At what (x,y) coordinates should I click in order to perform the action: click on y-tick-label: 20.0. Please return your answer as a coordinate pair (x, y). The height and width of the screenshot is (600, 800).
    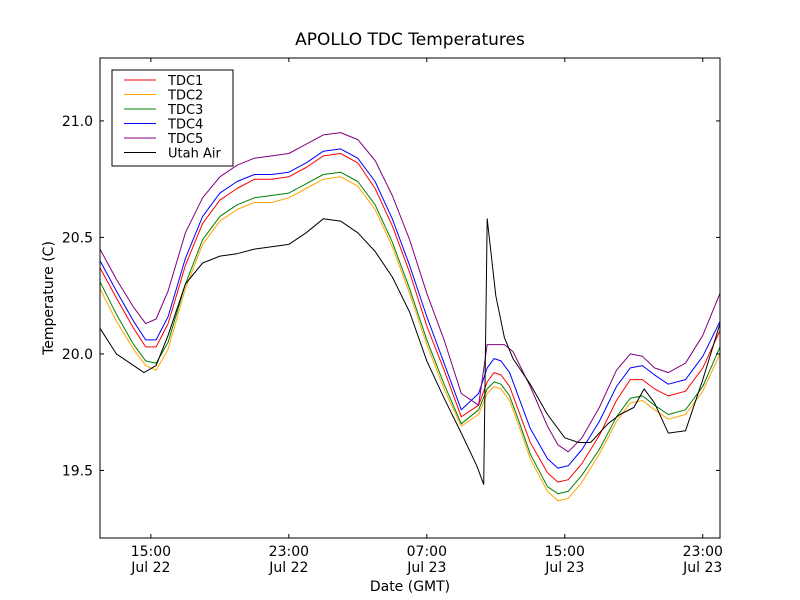
    Looking at the image, I should click on (77, 355).